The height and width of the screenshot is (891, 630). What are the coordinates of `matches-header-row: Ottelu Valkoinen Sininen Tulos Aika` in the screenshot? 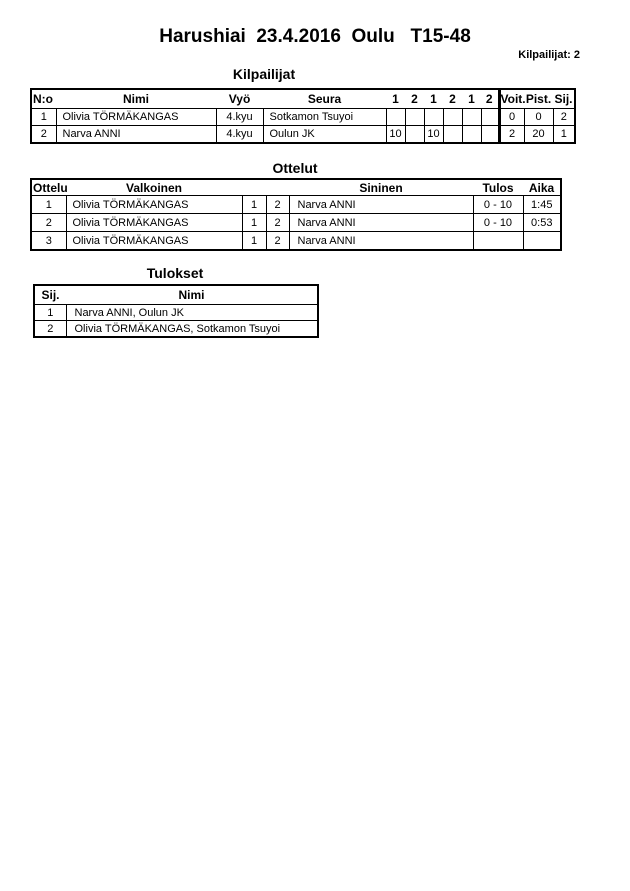 It's located at (296, 187).